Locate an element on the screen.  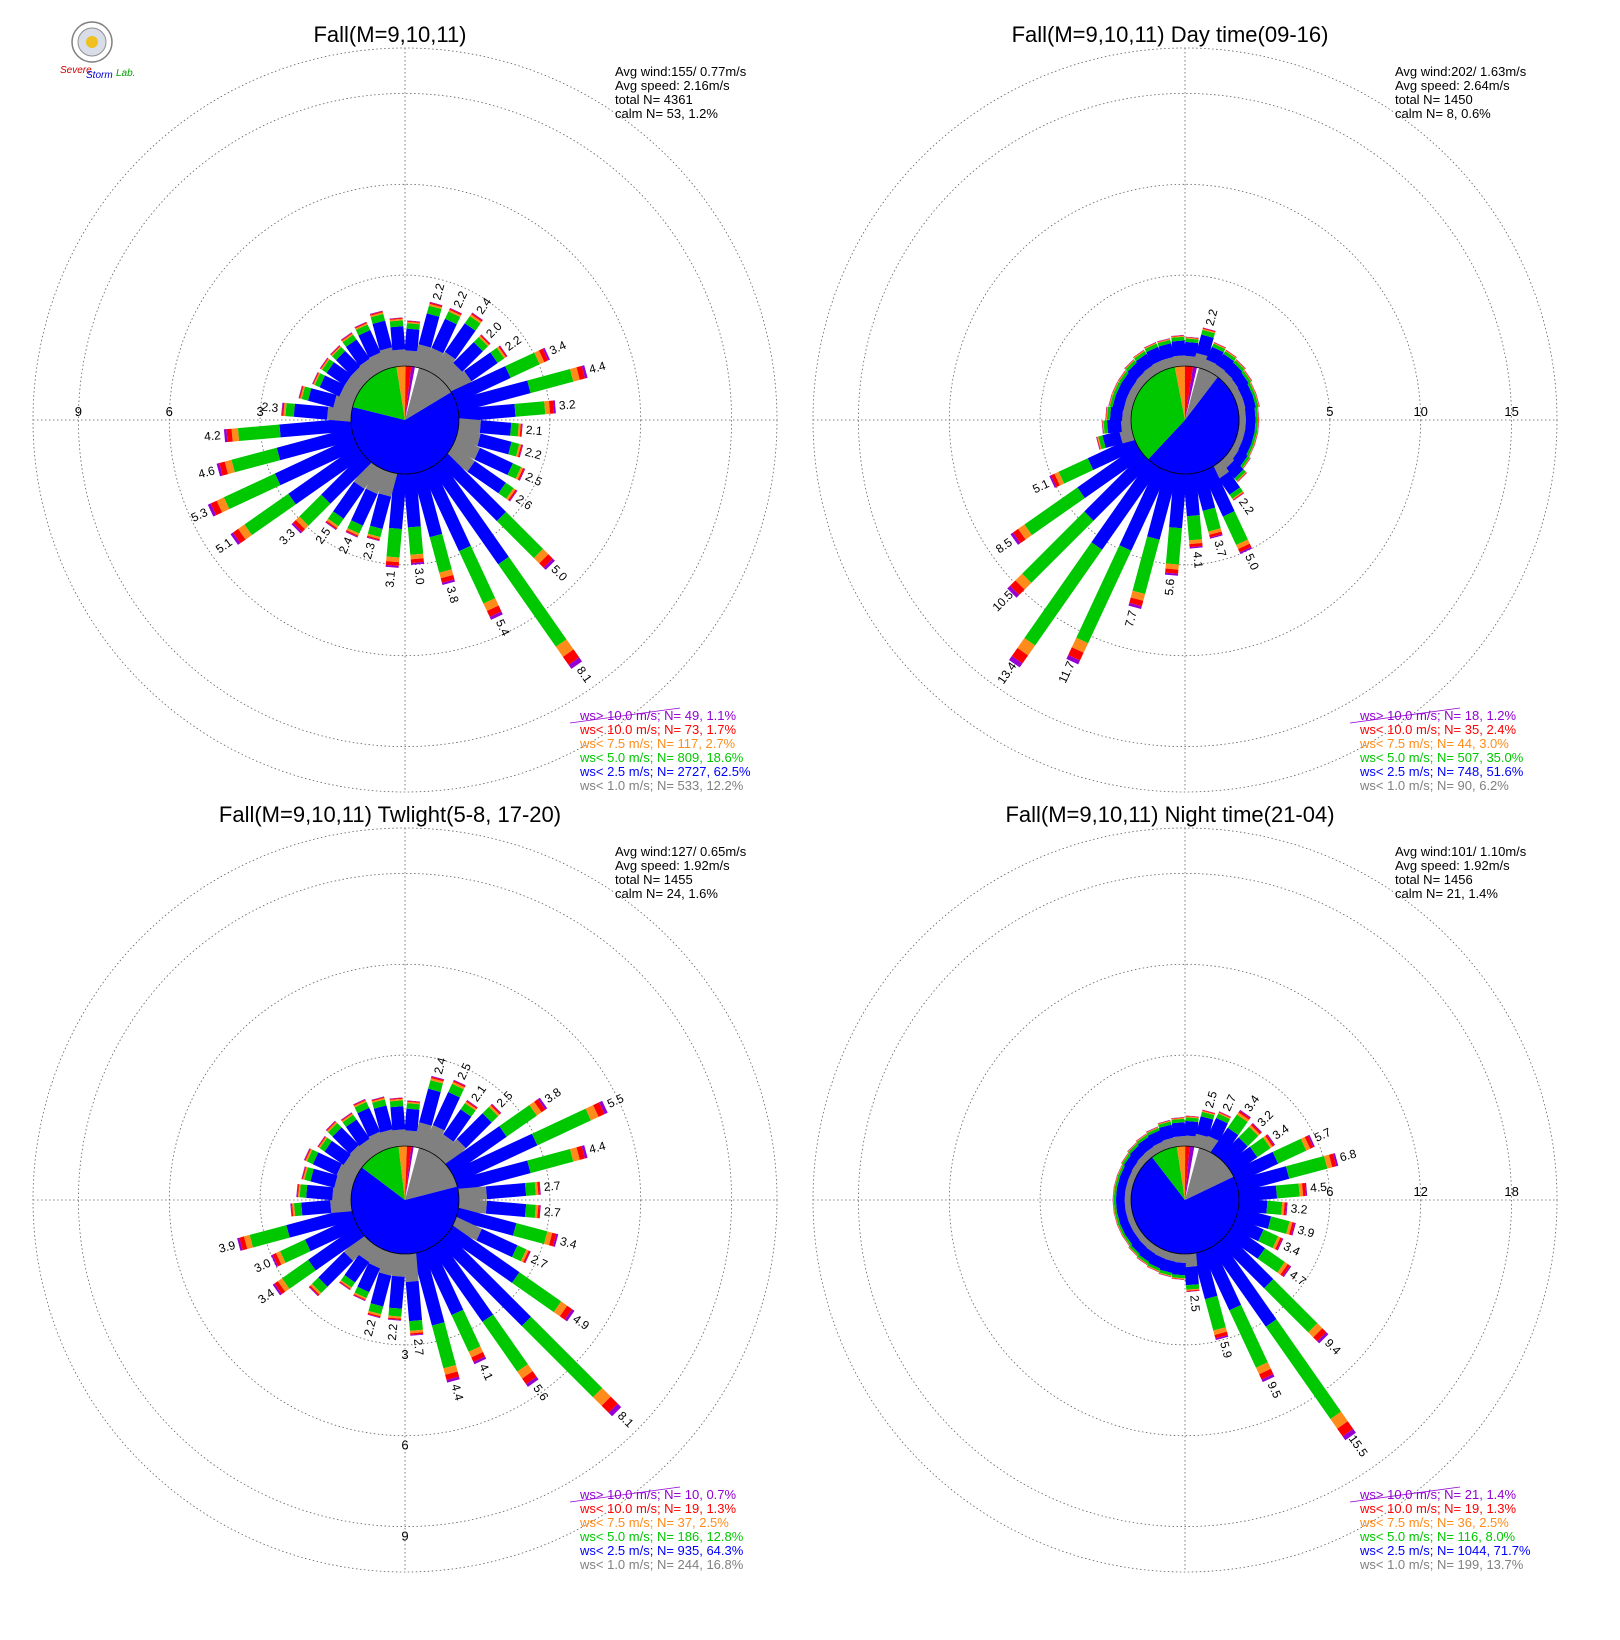
calm-pie-slice-ws-lt1 is located at coordinates (1209, 1173).